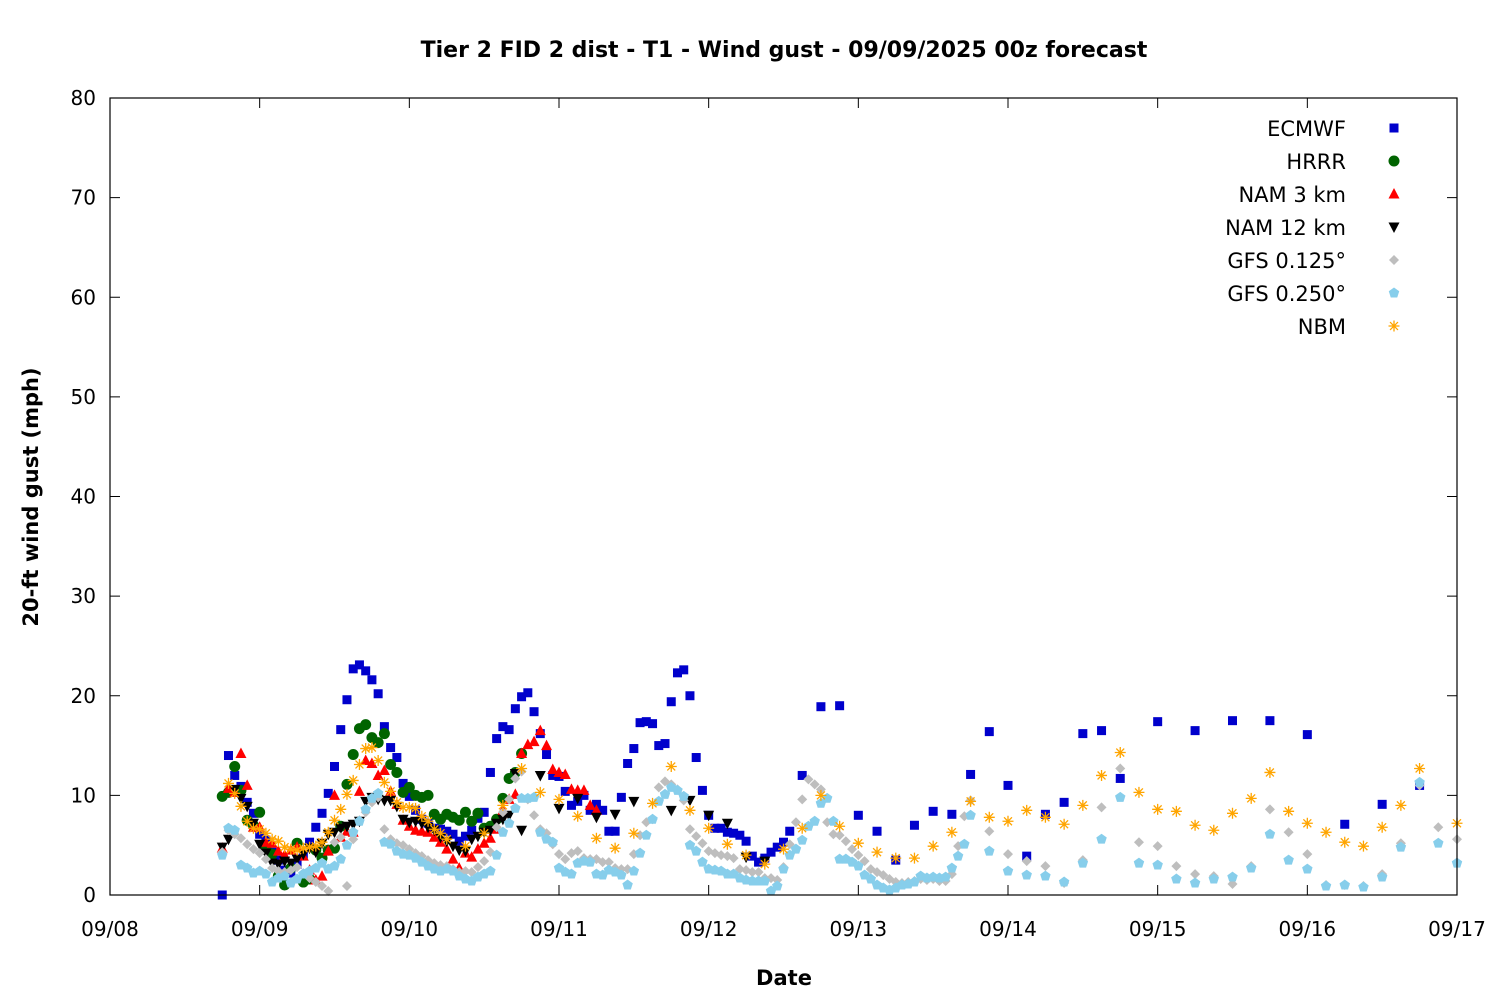 The width and height of the screenshot is (1500, 1000). Describe the element at coordinates (83, 596) in the screenshot. I see `y-tick-label: 30` at that location.